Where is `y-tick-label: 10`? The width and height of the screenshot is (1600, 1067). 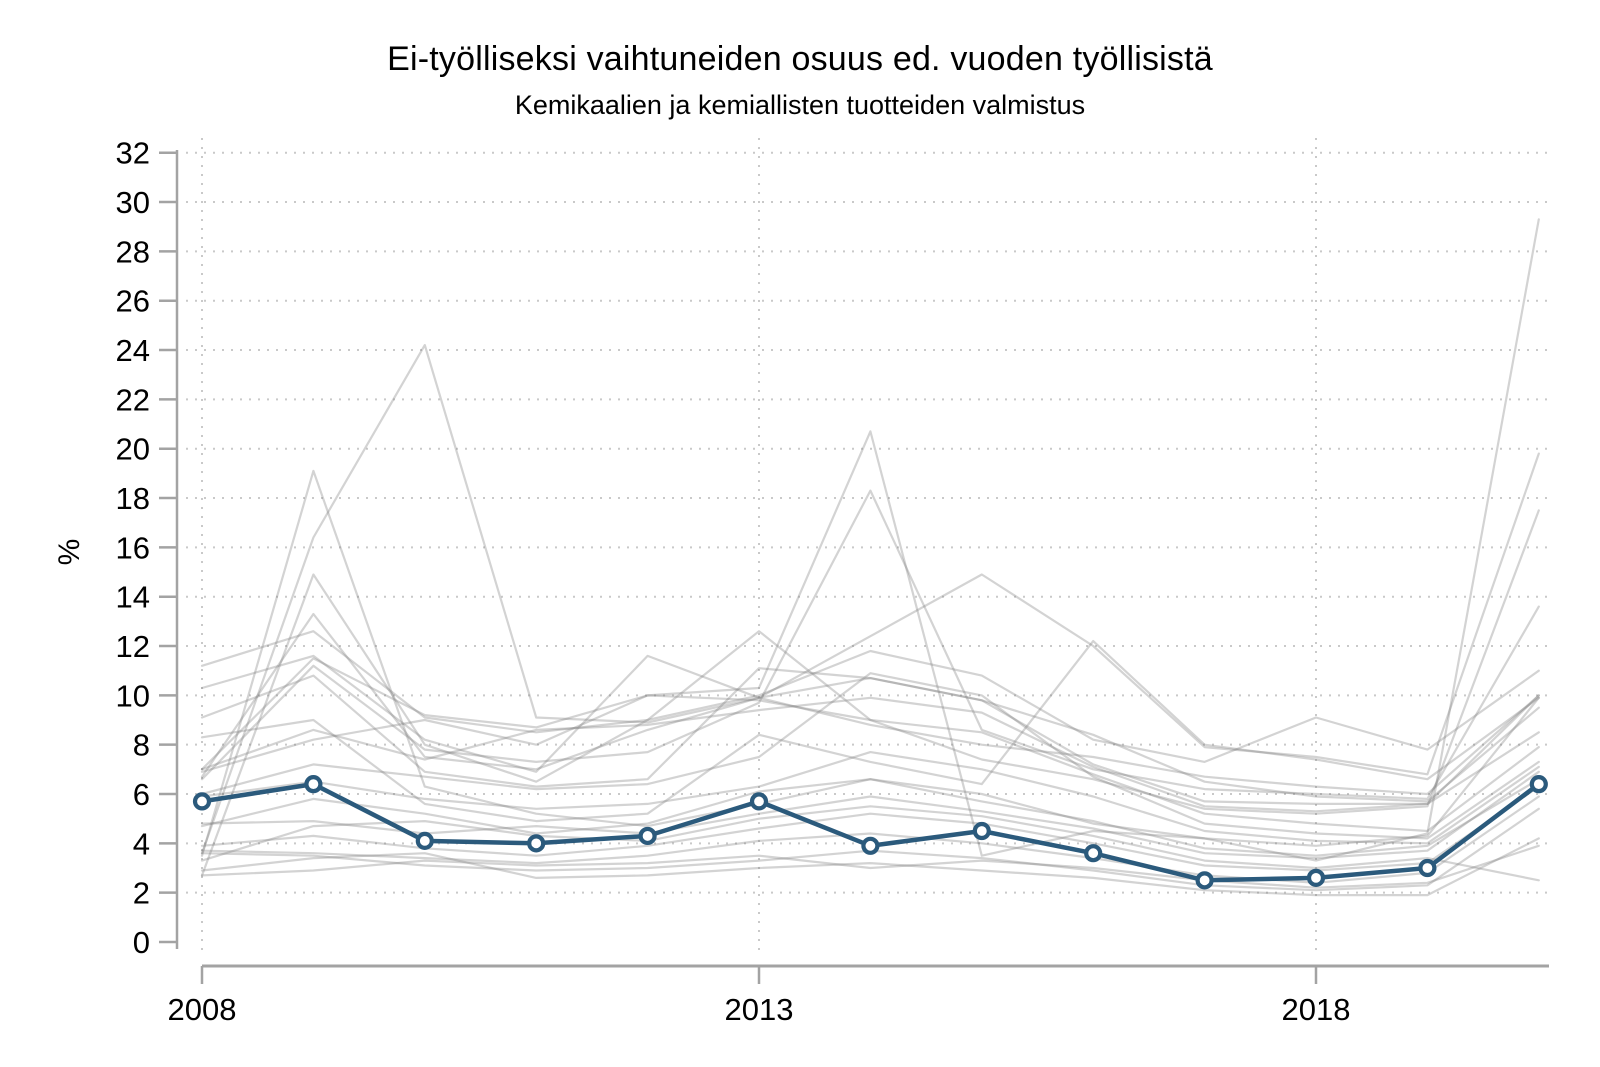
y-tick-label: 10 is located at coordinates (133, 695).